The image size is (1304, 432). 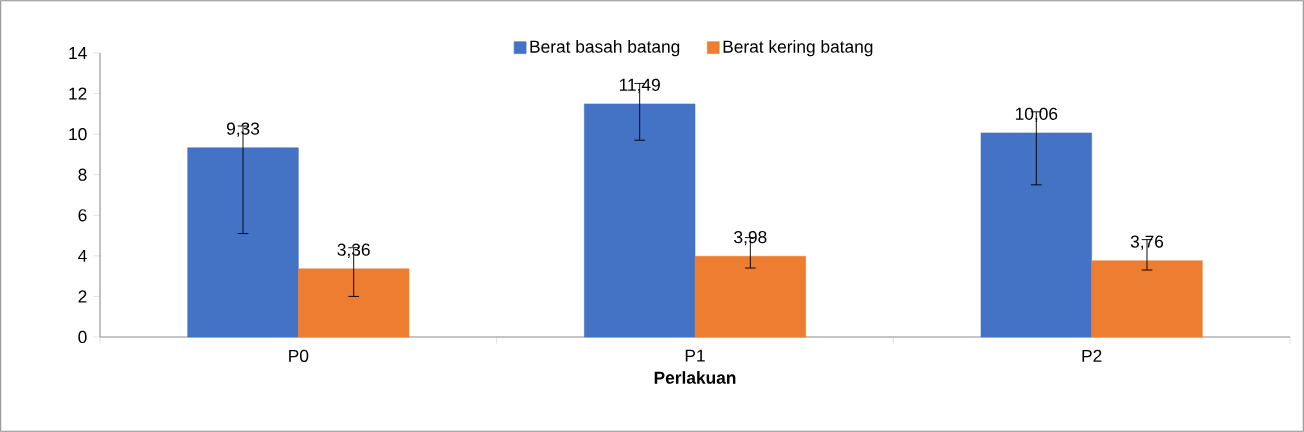 I want to click on x-tick-label: P1, so click(x=695, y=355).